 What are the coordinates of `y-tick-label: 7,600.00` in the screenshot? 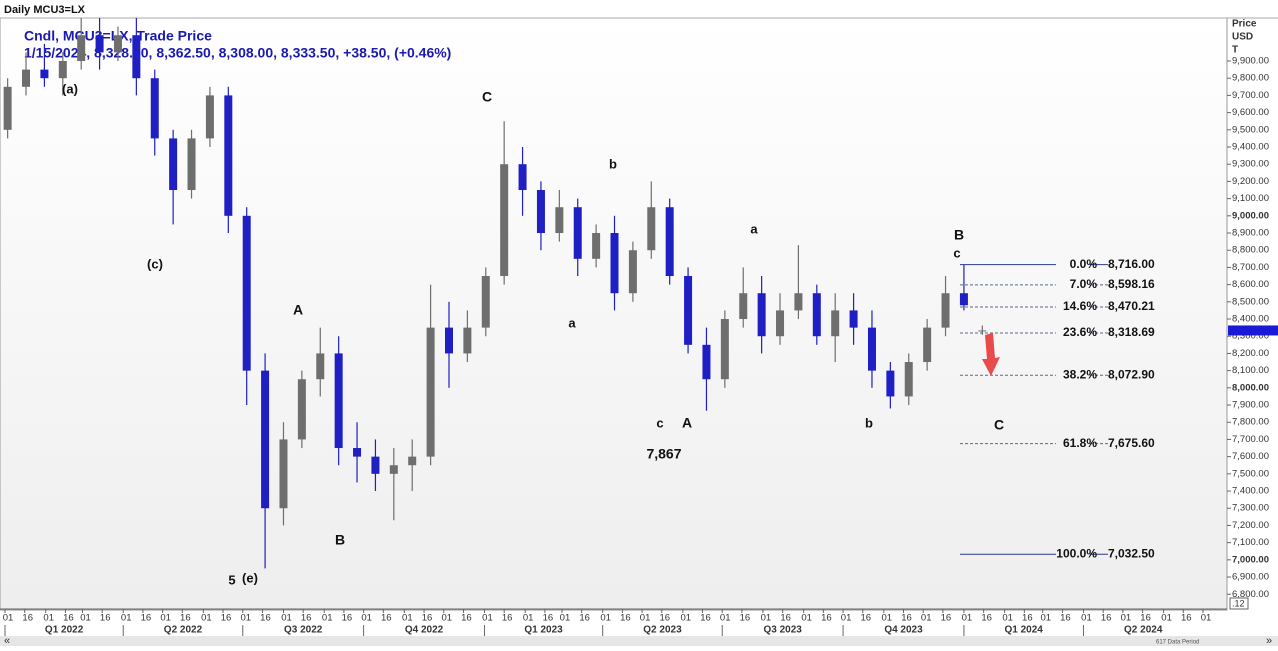 It's located at (1250, 456).